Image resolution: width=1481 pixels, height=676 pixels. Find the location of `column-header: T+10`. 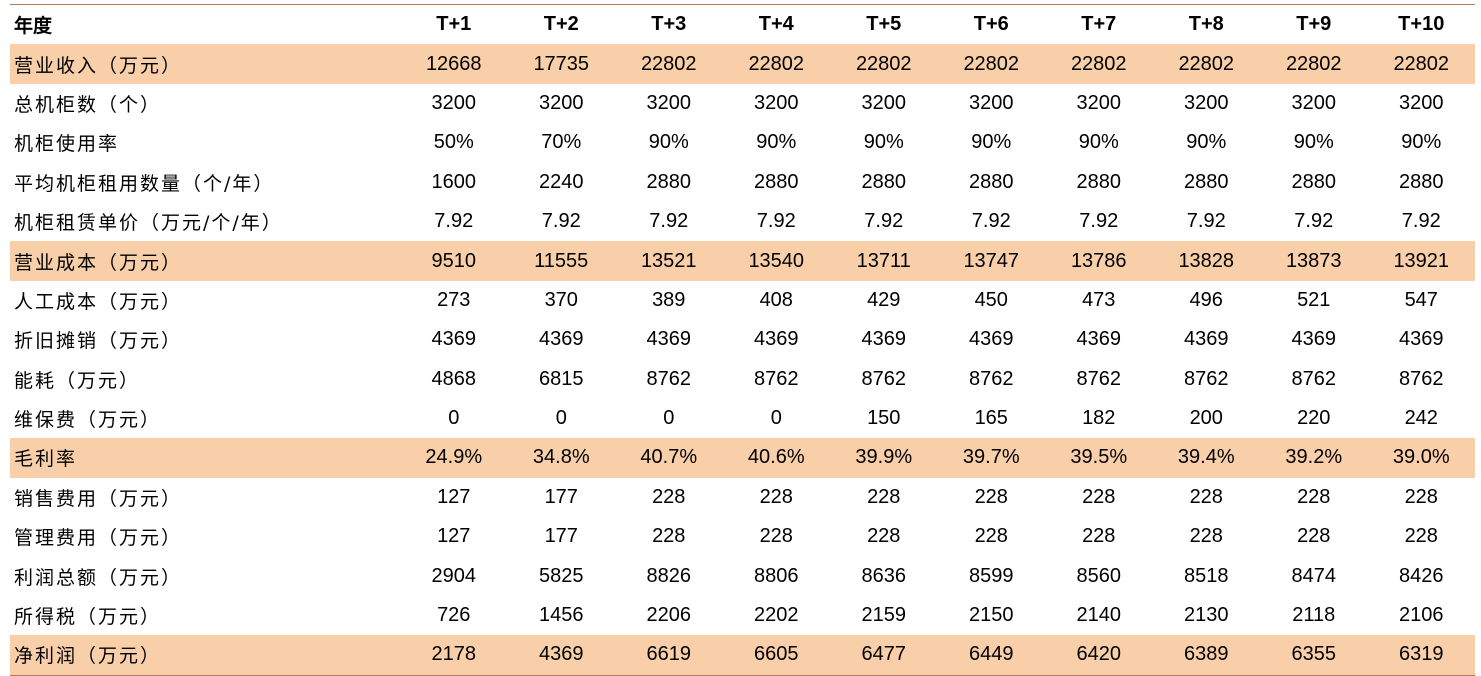

column-header: T+10 is located at coordinates (1421, 24).